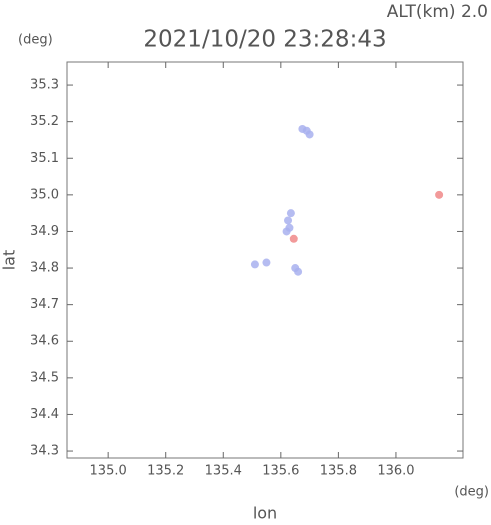  I want to click on y-tick-label: 34.7, so click(44, 304).